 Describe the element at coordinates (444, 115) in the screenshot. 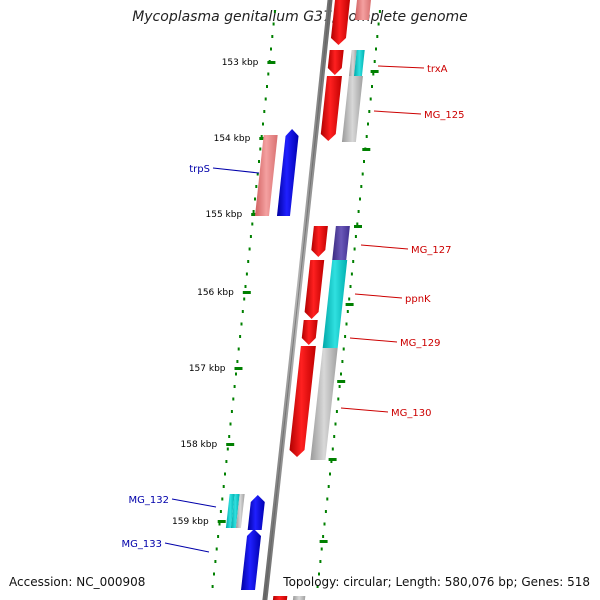

I see `gene-label: MG_125` at that location.